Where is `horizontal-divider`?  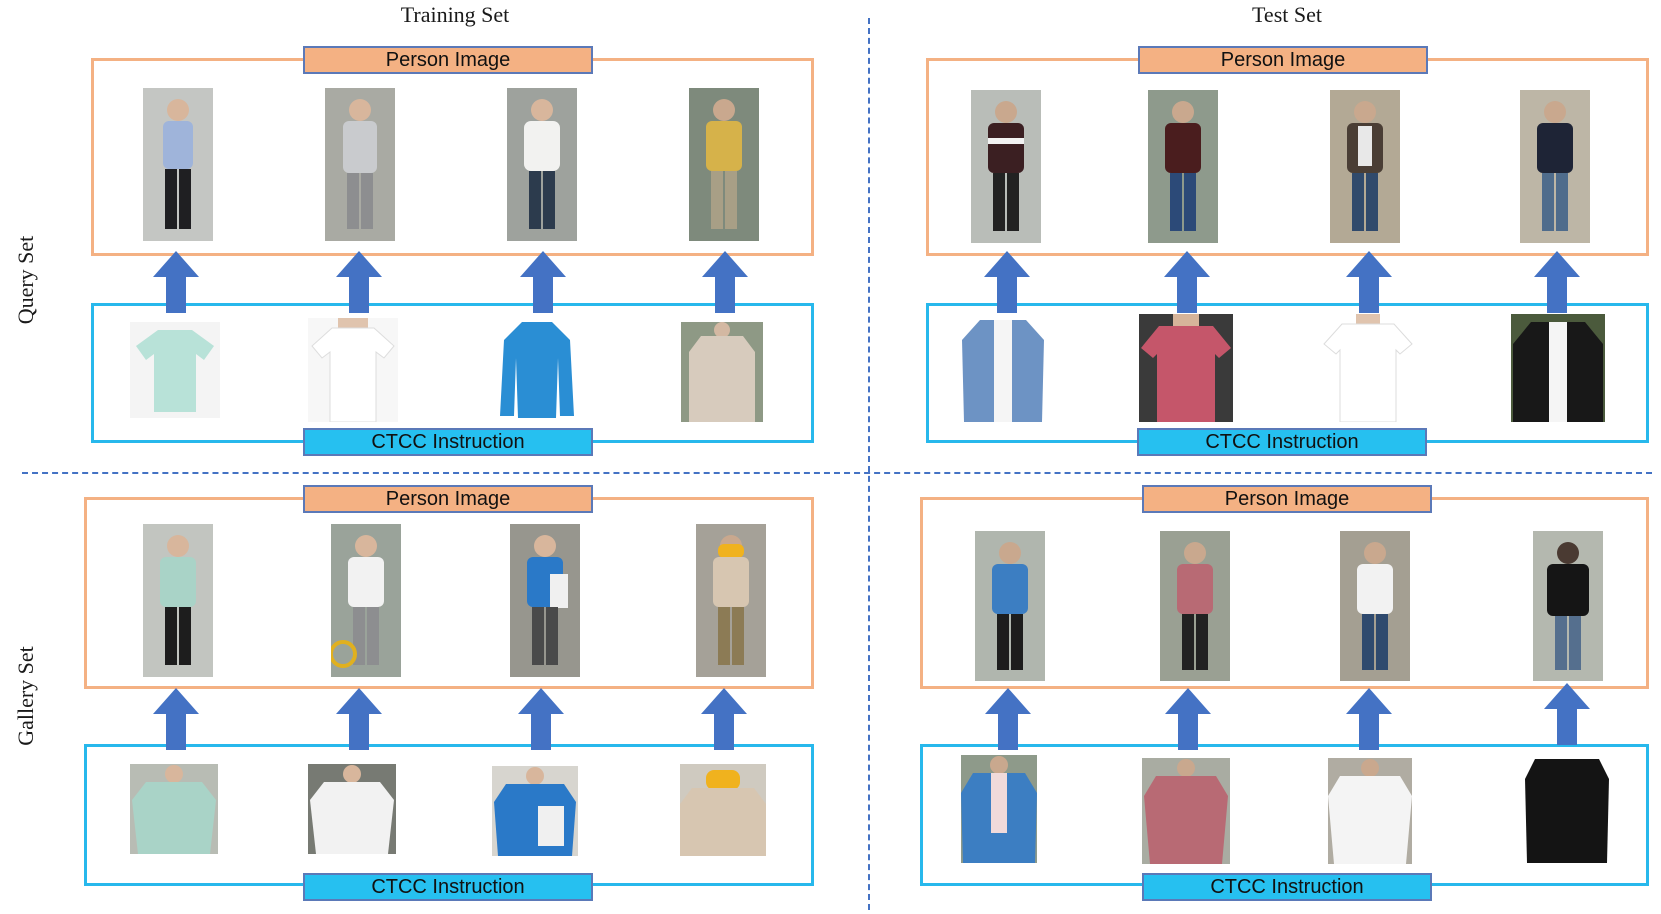
horizontal-divider is located at coordinates (837, 473).